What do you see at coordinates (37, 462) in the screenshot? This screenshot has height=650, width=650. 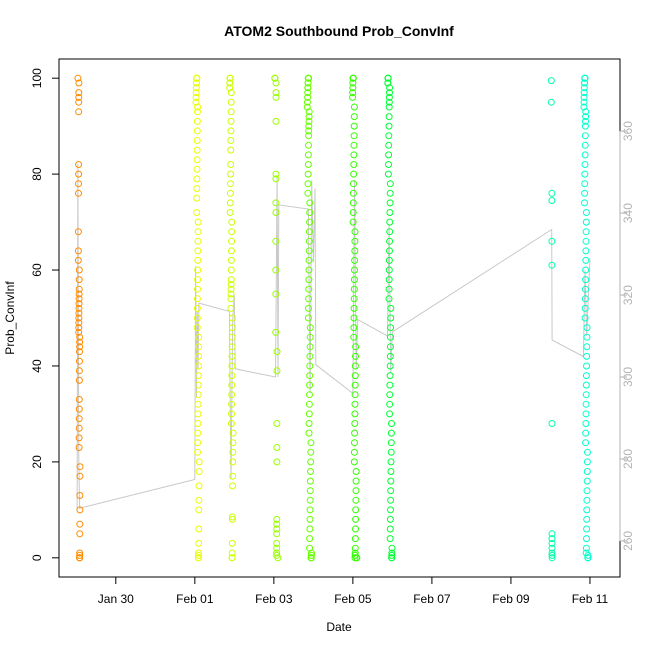 I see `y-tick-label: 20` at bounding box center [37, 462].